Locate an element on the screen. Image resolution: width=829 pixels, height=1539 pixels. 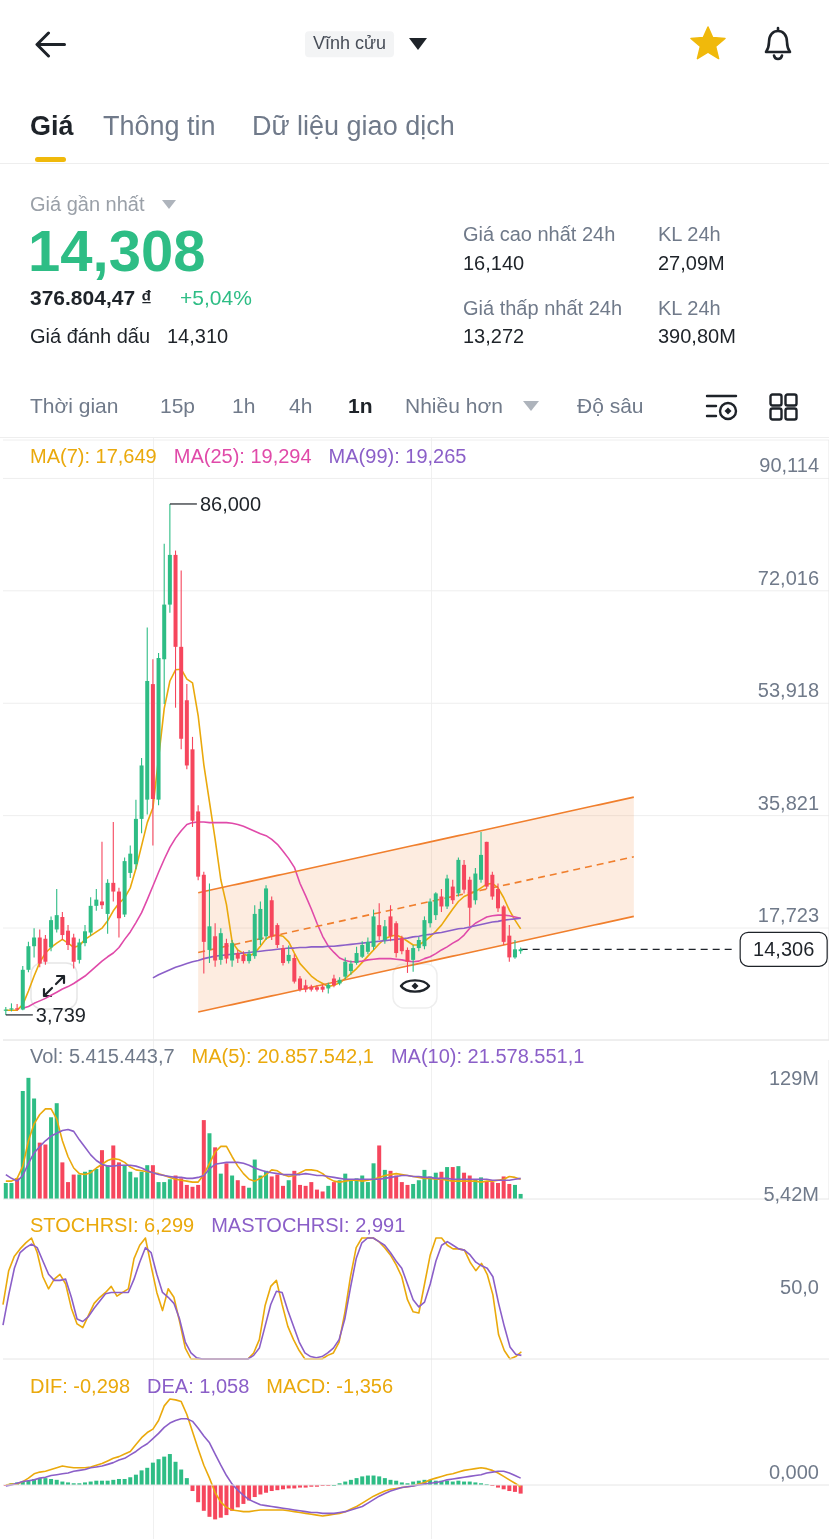
series-label: STOCHRSI: 6,299 is located at coordinates (112, 1225).